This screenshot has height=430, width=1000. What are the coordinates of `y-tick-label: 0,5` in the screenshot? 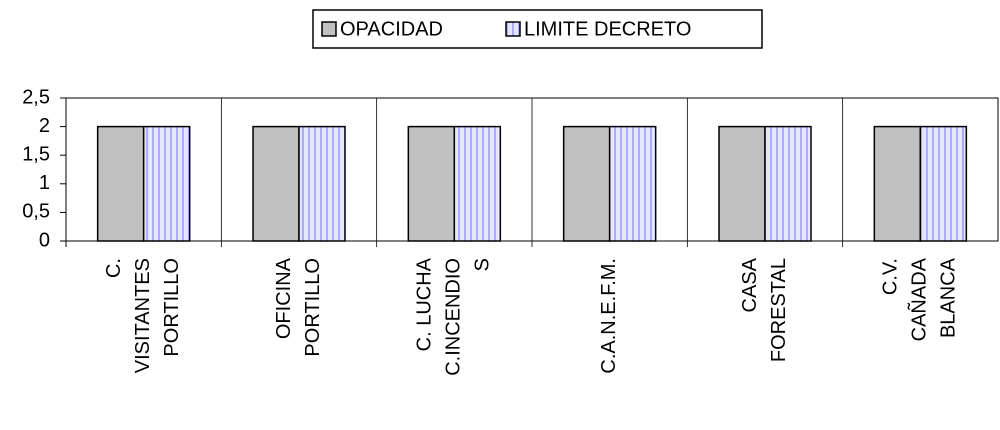 It's located at (36, 212).